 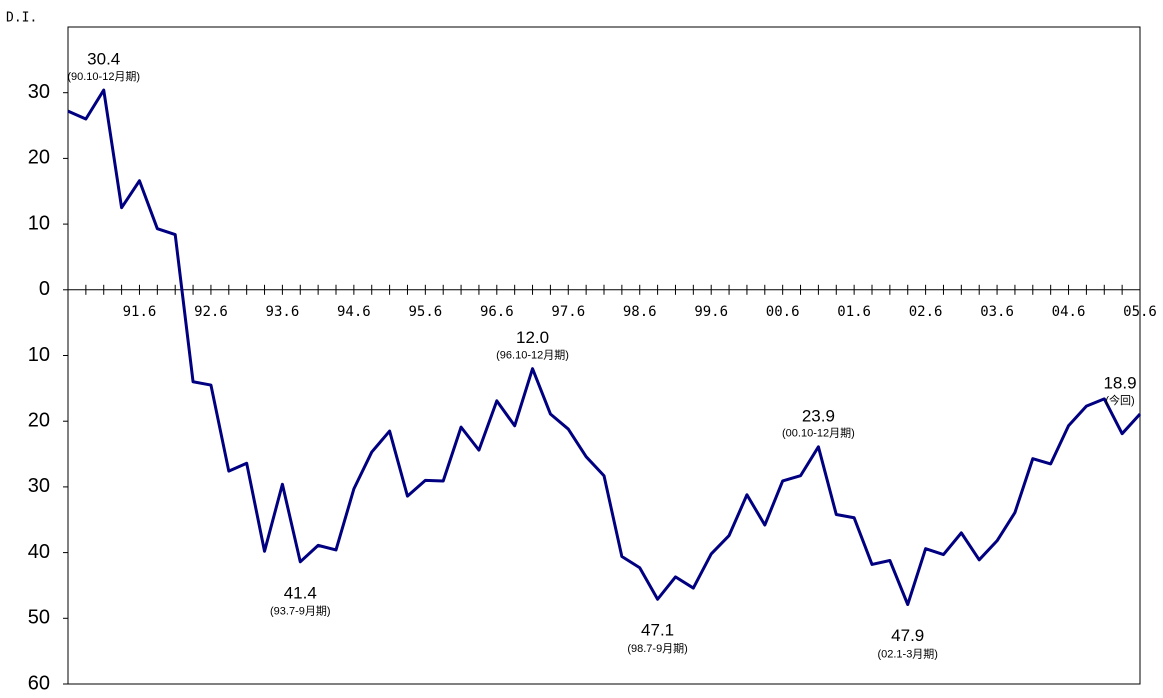 I want to click on value-note: (02.1-3月期), so click(x=907, y=653).